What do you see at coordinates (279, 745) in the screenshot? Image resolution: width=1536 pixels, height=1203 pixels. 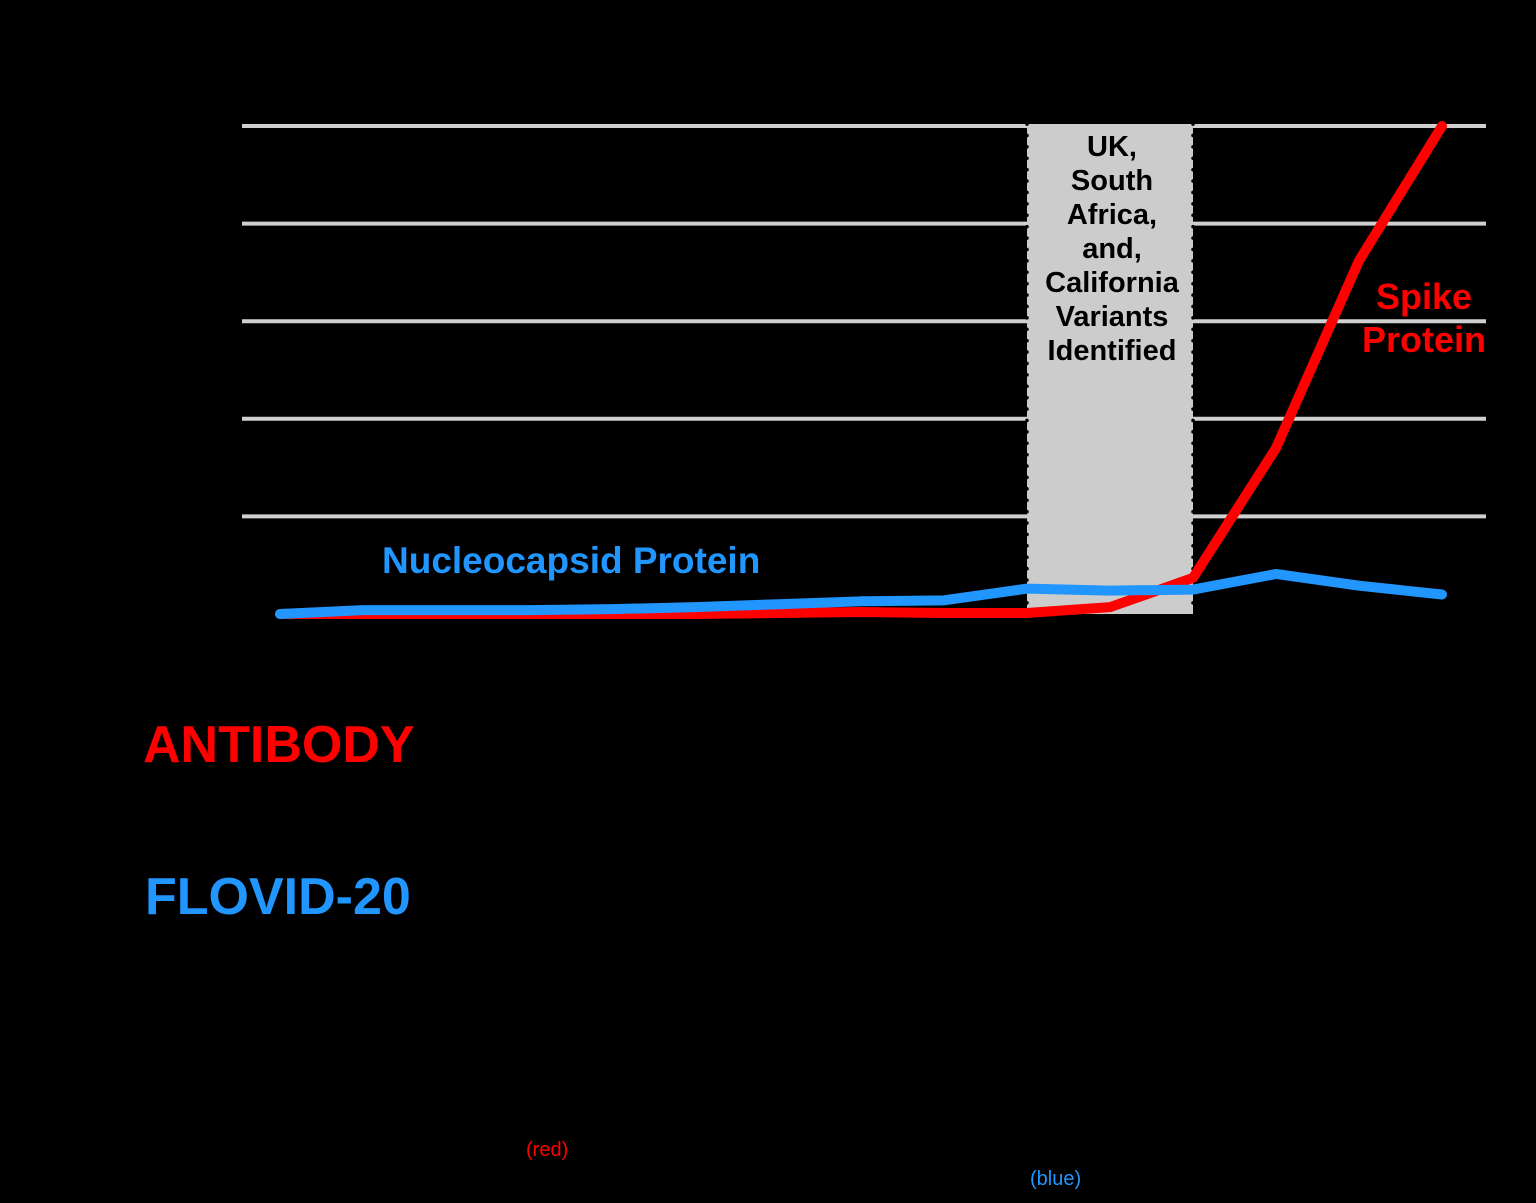 I see `legend-antibody: ANTIBODY` at bounding box center [279, 745].